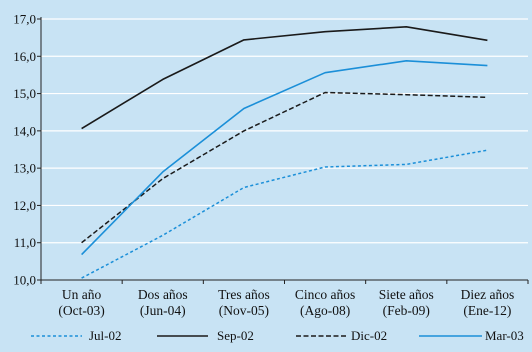 This screenshot has height=352, width=532. I want to click on y-tick-label: 10,0, so click(24, 280).